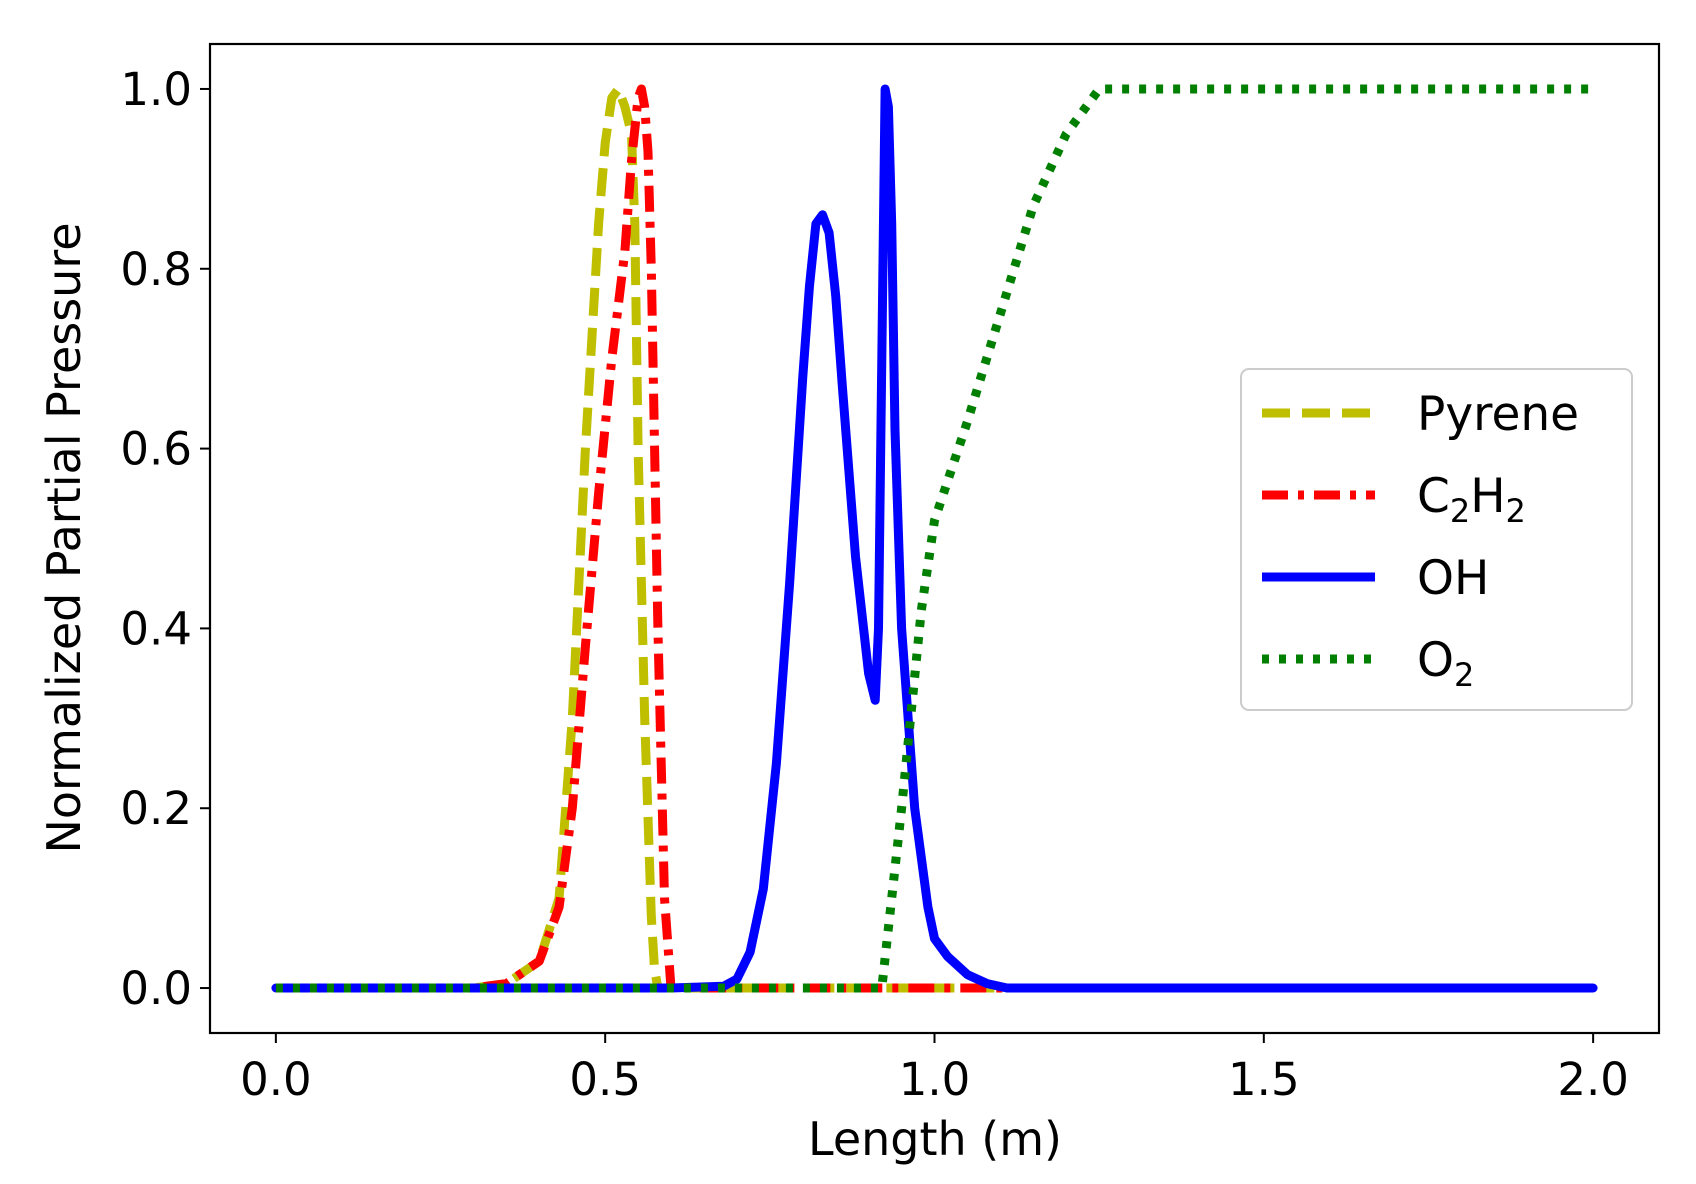  I want to click on x-tick-label: 1.0, so click(935, 1079).